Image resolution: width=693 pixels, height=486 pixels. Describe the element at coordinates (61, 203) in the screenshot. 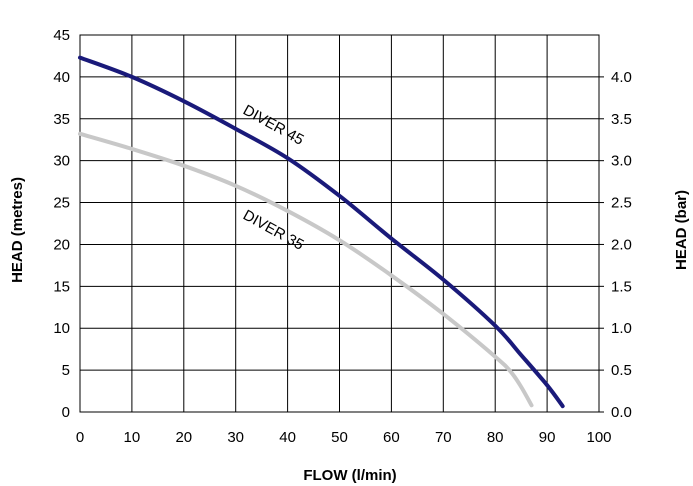

I see `y-tick-label: 25` at that location.